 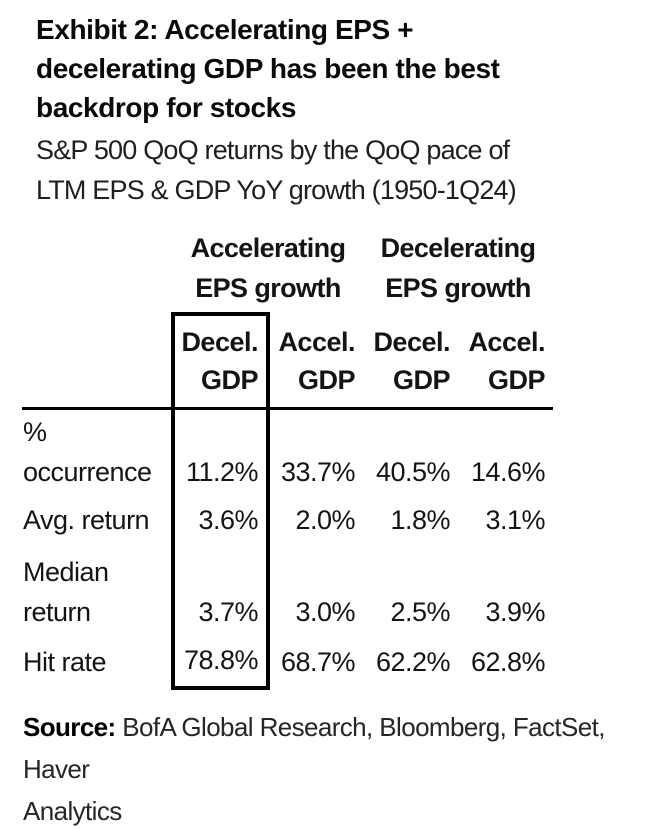 What do you see at coordinates (69, 727) in the screenshot?
I see `source-label: Source:` at bounding box center [69, 727].